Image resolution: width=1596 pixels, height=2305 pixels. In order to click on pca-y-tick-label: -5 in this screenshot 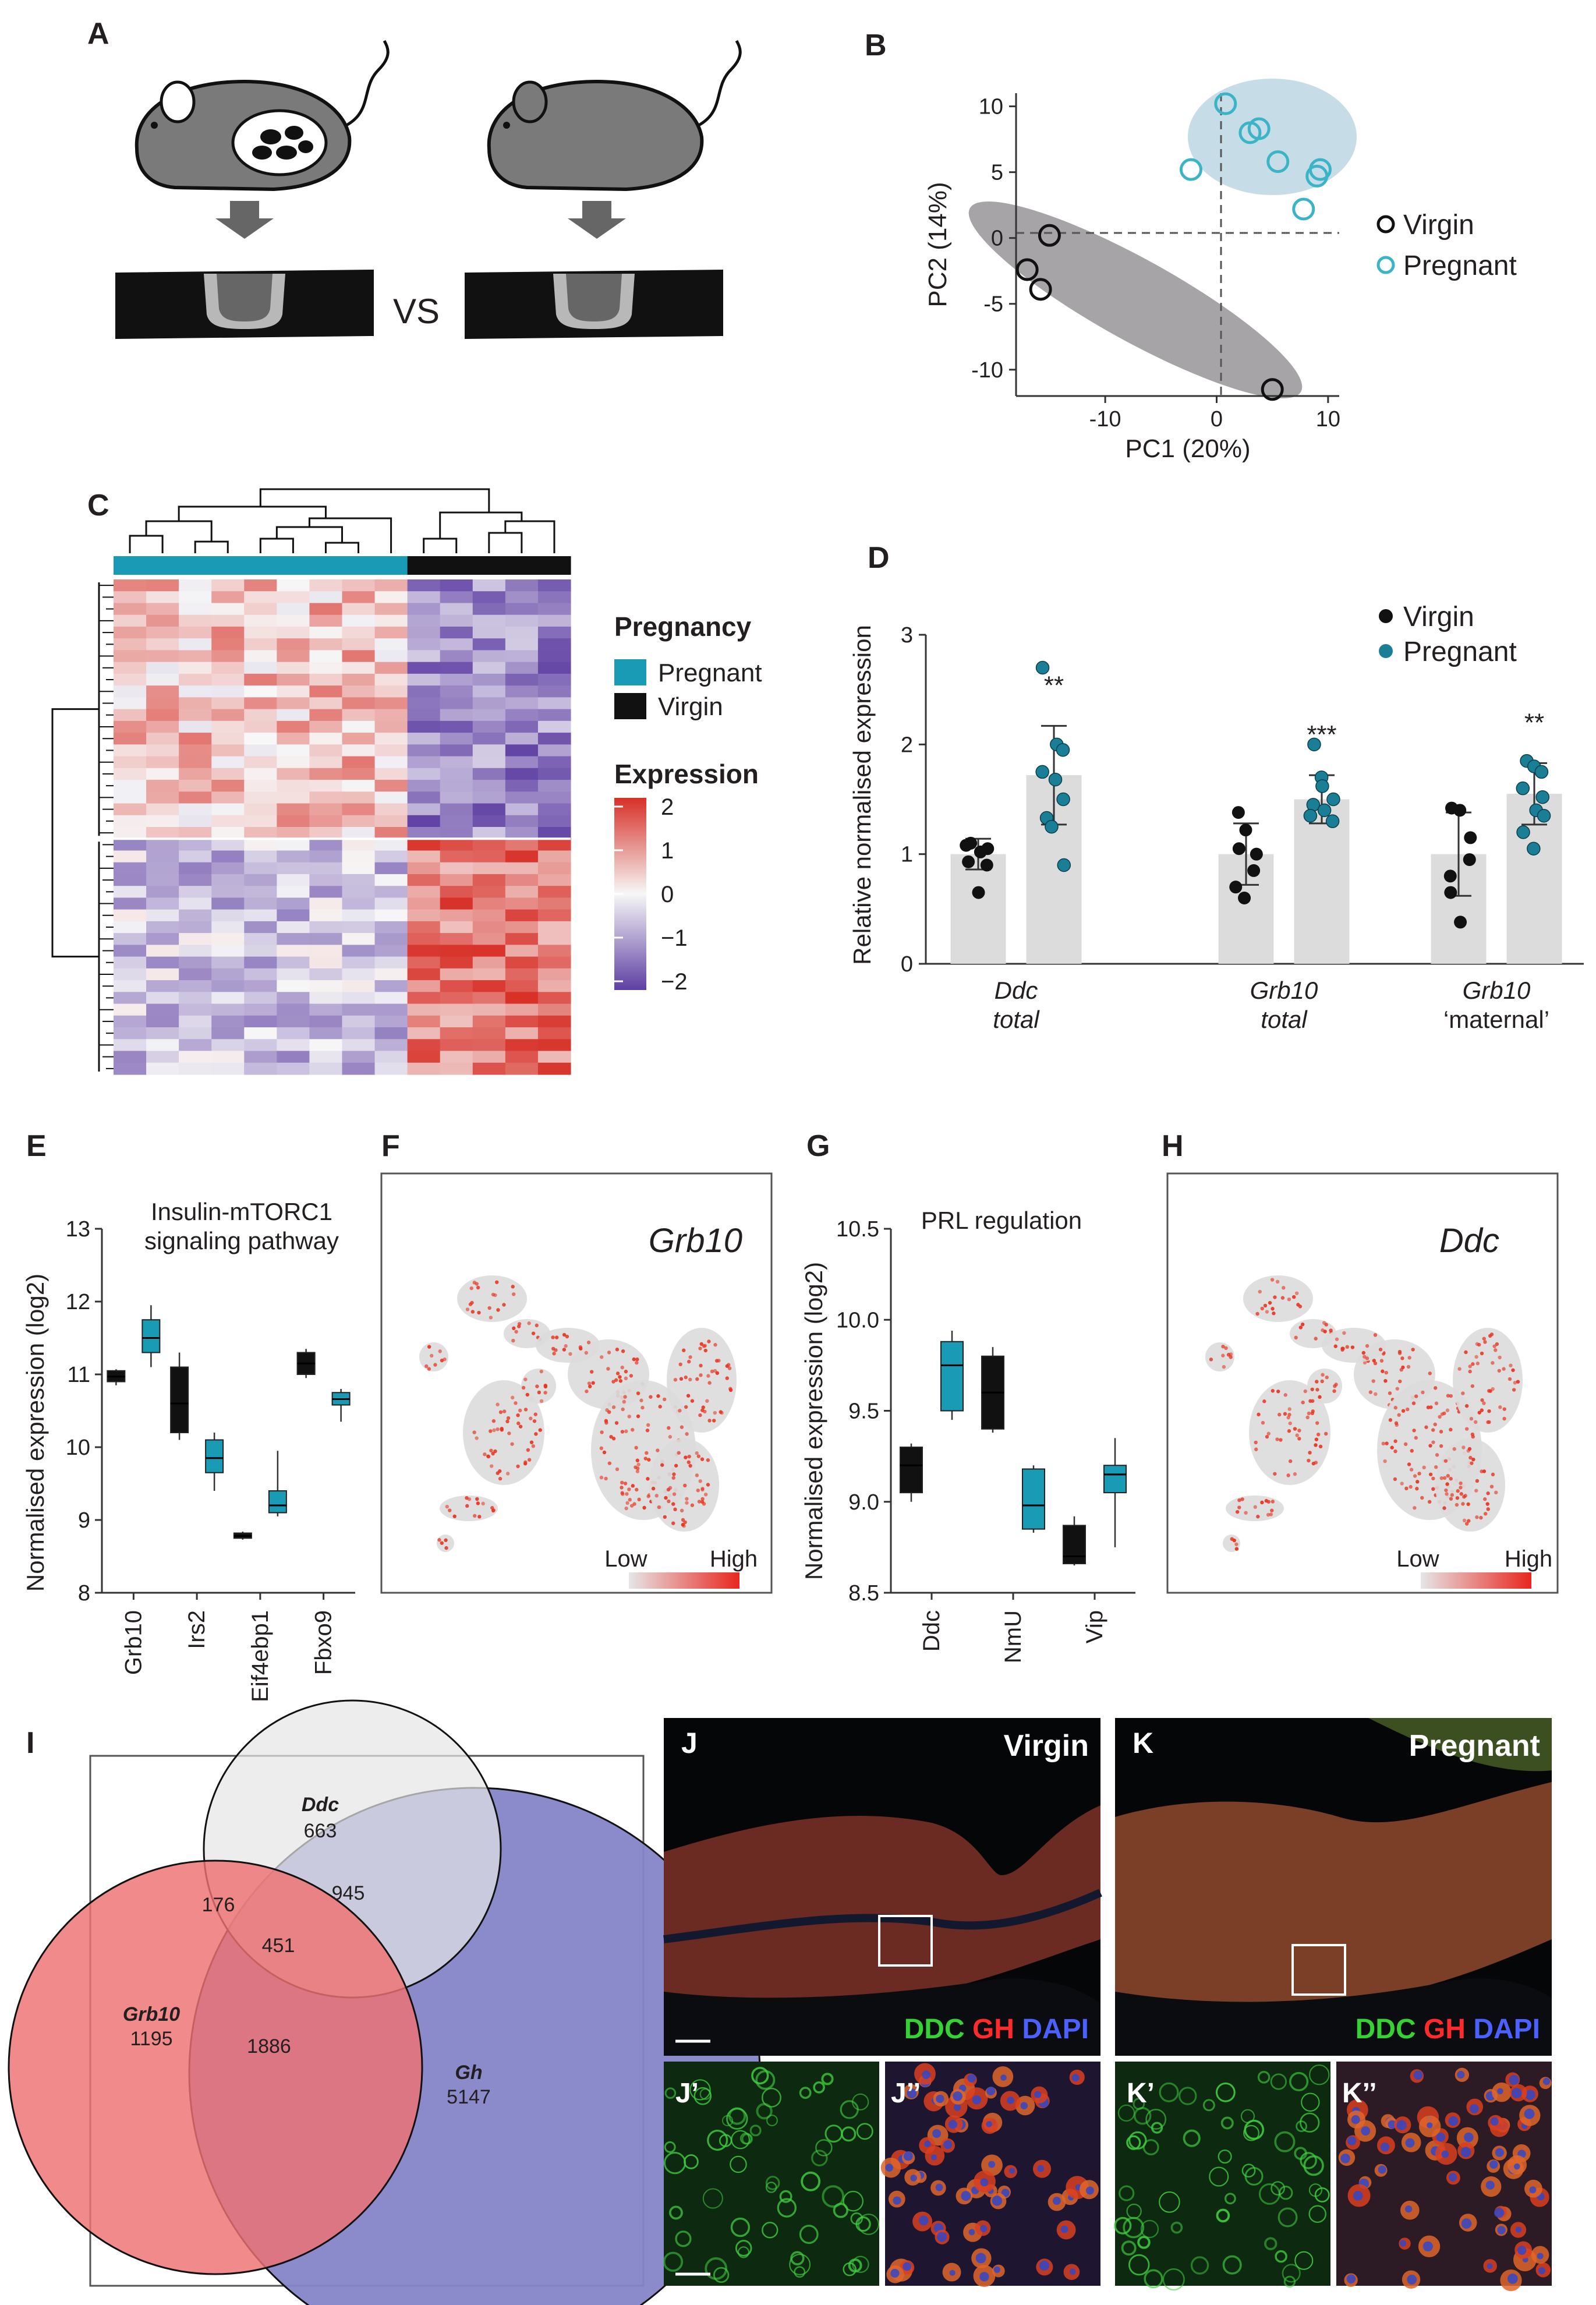, I will do `click(993, 304)`.